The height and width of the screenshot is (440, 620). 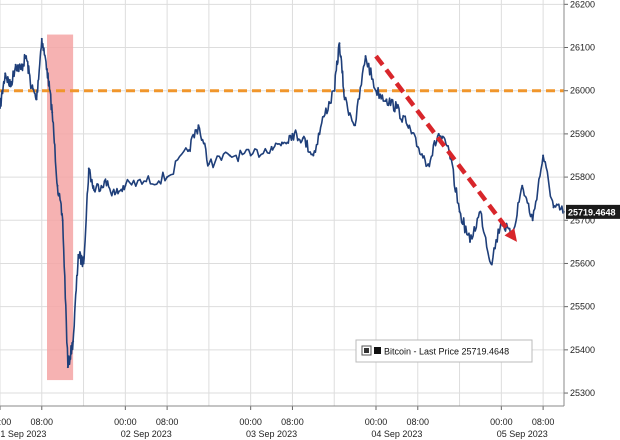 I want to click on y-tick-label: 25500, so click(x=582, y=307).